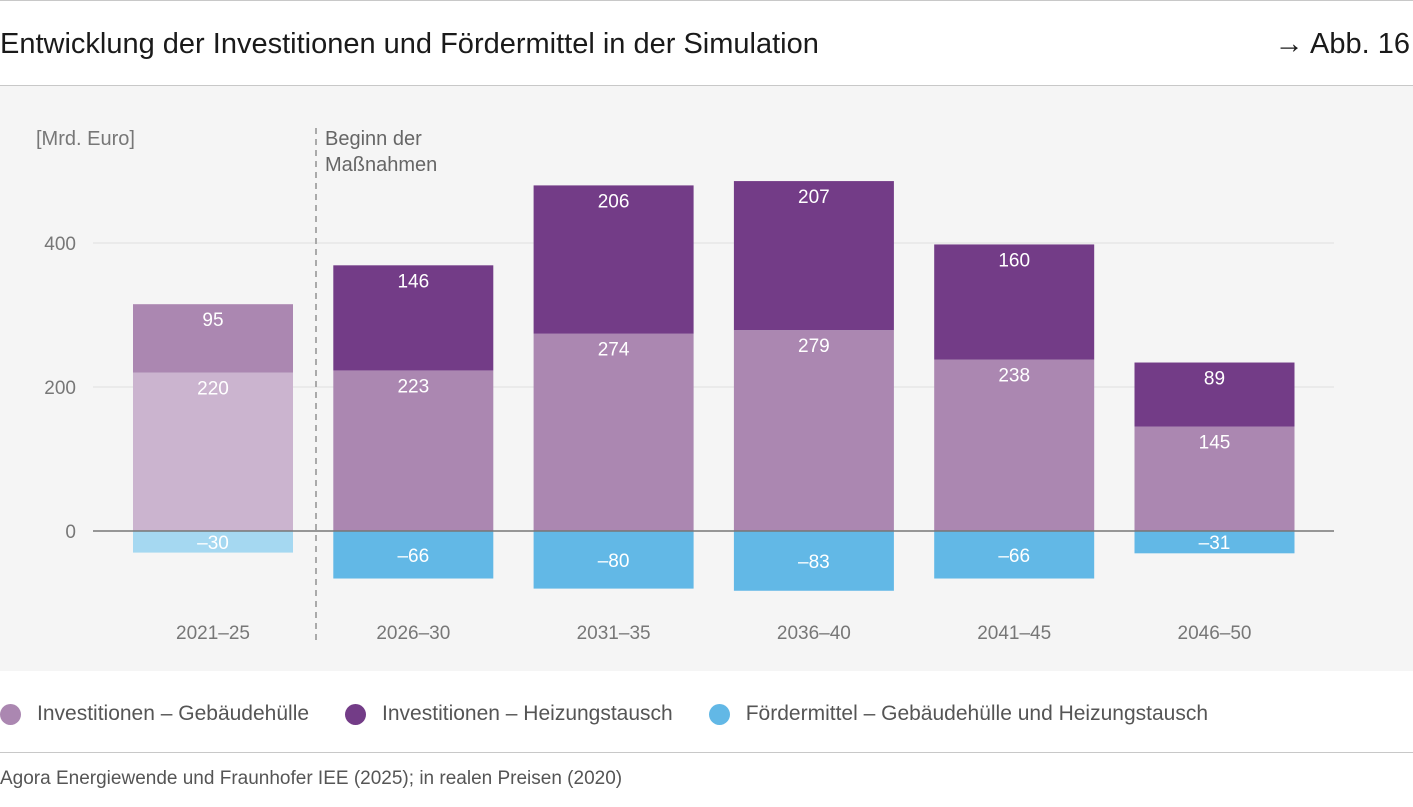 The width and height of the screenshot is (1413, 807). I want to click on legend-item-heizungstausch: Investitionen – Heizungstausch, so click(509, 714).